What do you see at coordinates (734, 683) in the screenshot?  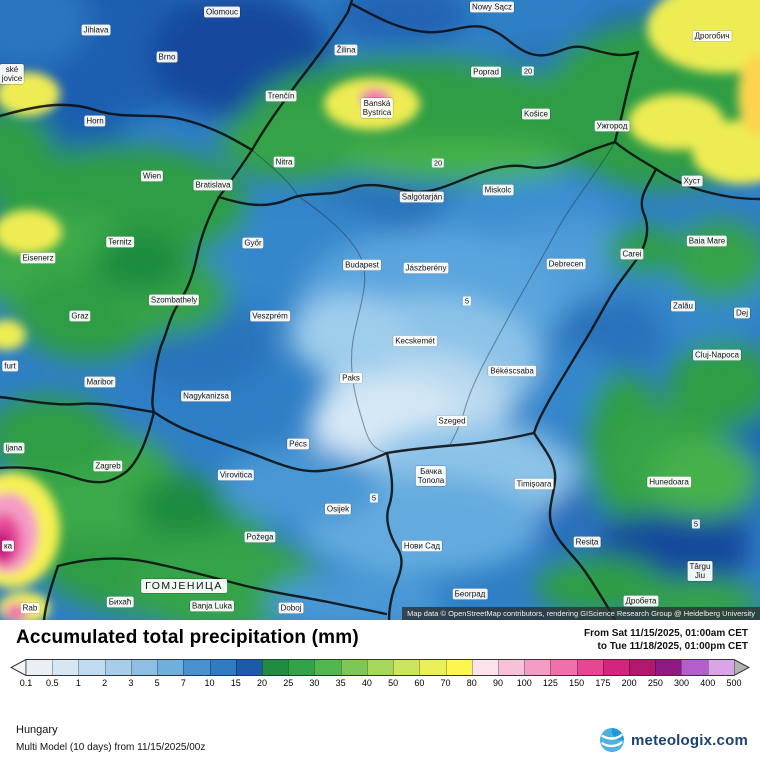 I see `scale-tick-label: 500` at bounding box center [734, 683].